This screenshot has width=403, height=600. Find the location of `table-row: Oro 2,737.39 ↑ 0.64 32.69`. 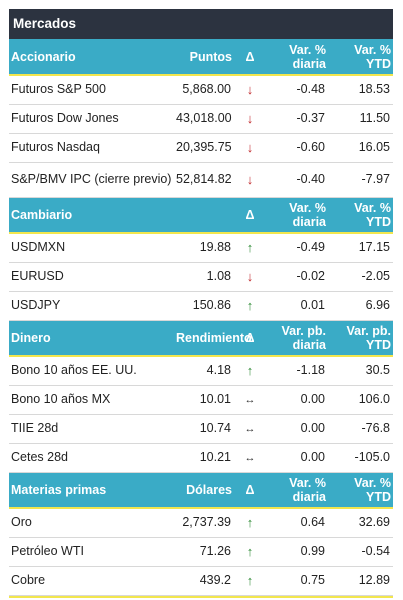

table-row: Oro 2,737.39 ↑ 0.64 32.69 is located at coordinates (201, 523).